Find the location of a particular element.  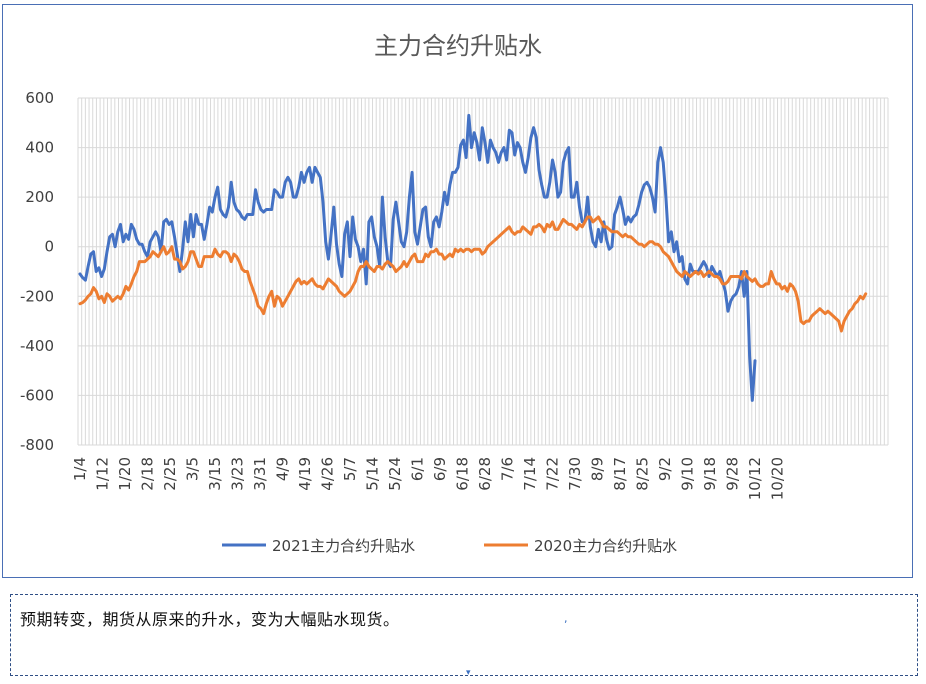

y-tick-label: 0 is located at coordinates (49, 247).